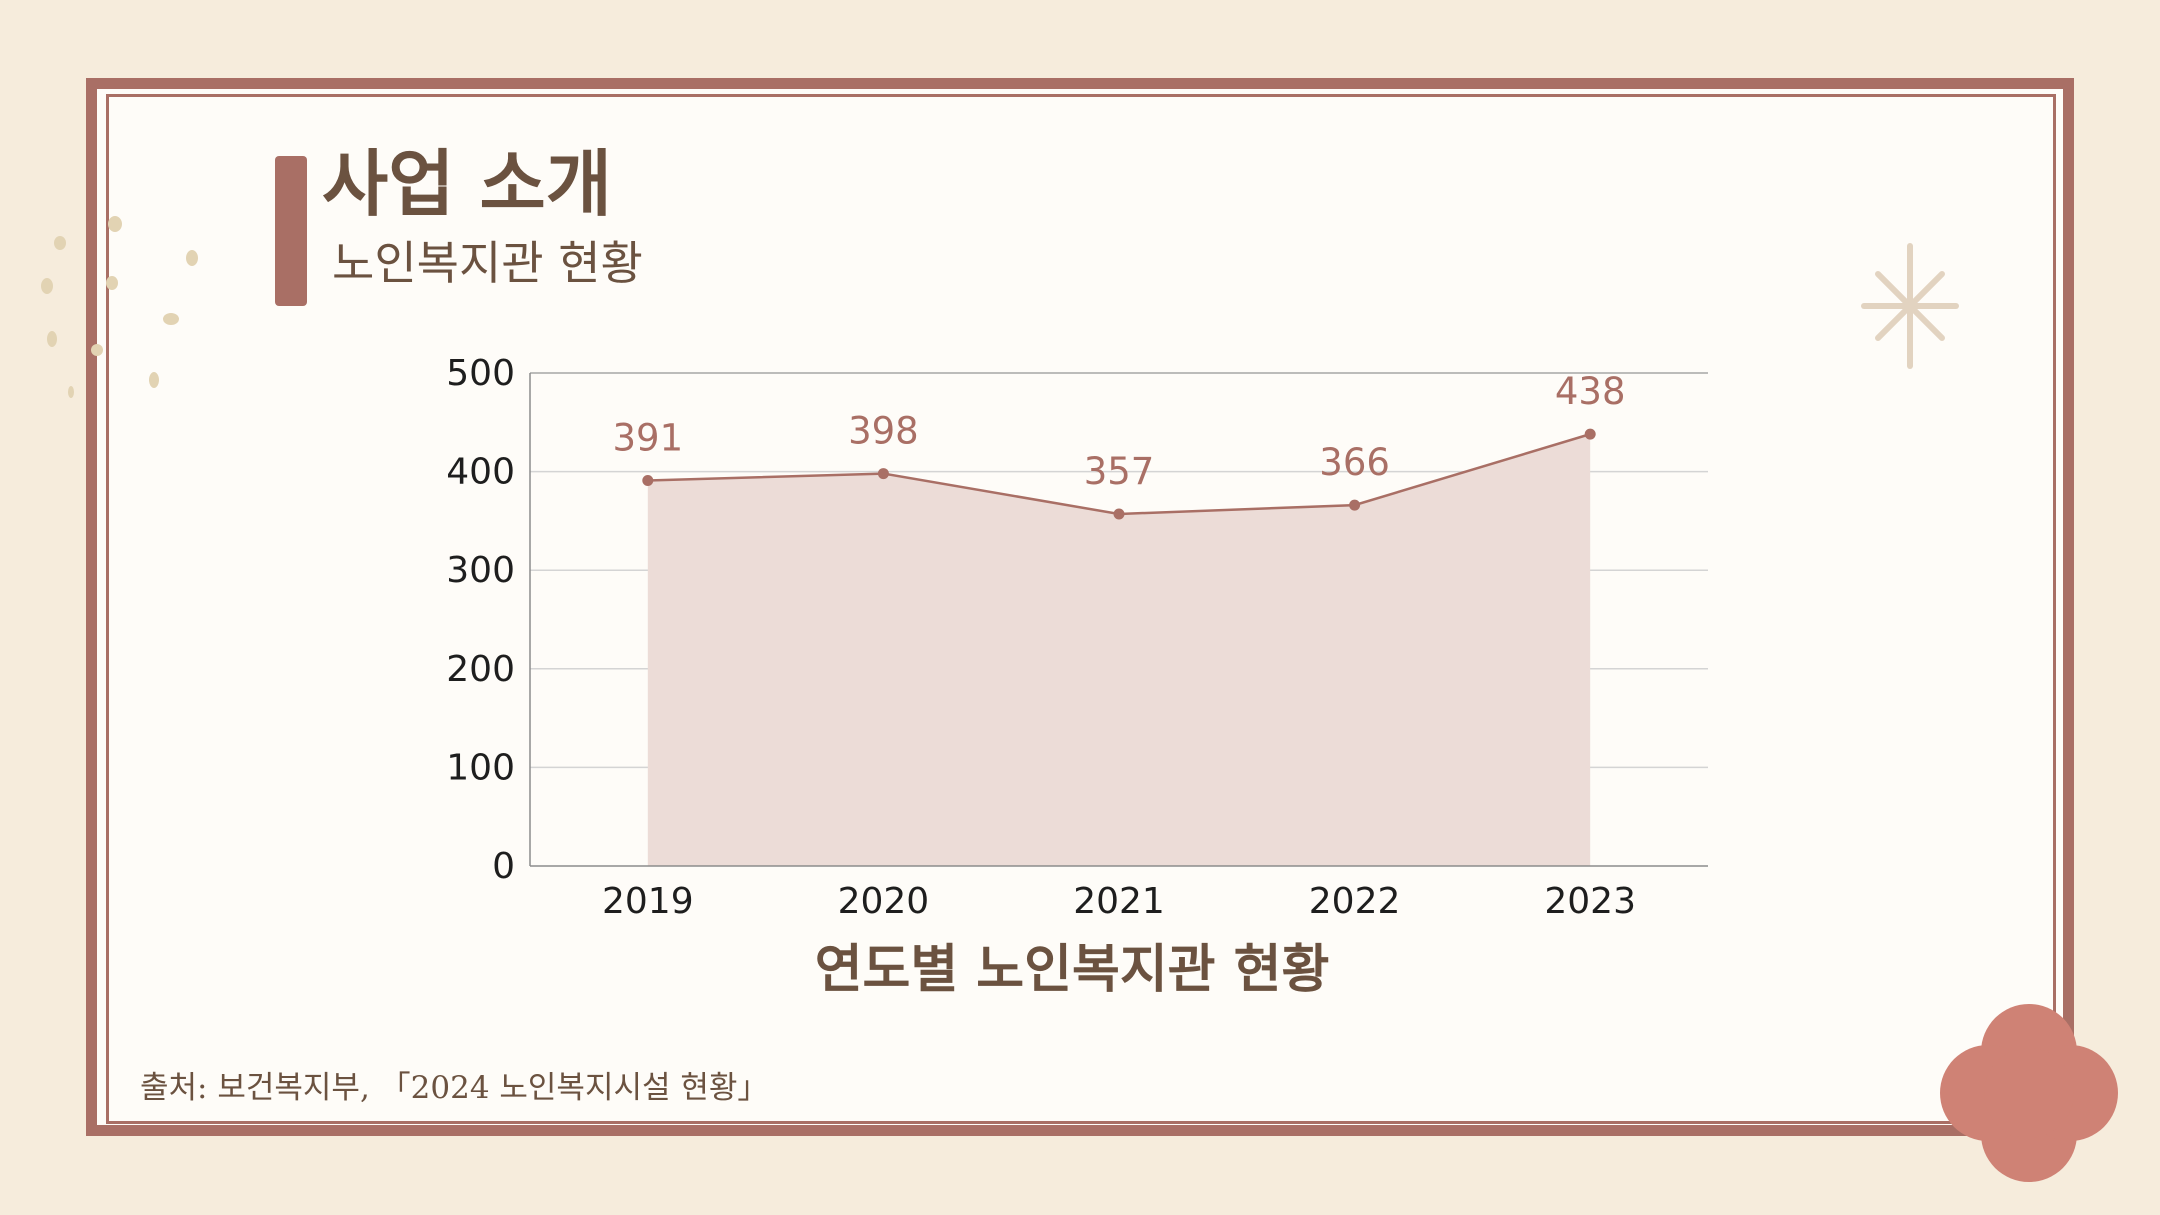 The width and height of the screenshot is (2160, 1215). What do you see at coordinates (1355, 901) in the screenshot?
I see `x-tick-label-2022: 2022` at bounding box center [1355, 901].